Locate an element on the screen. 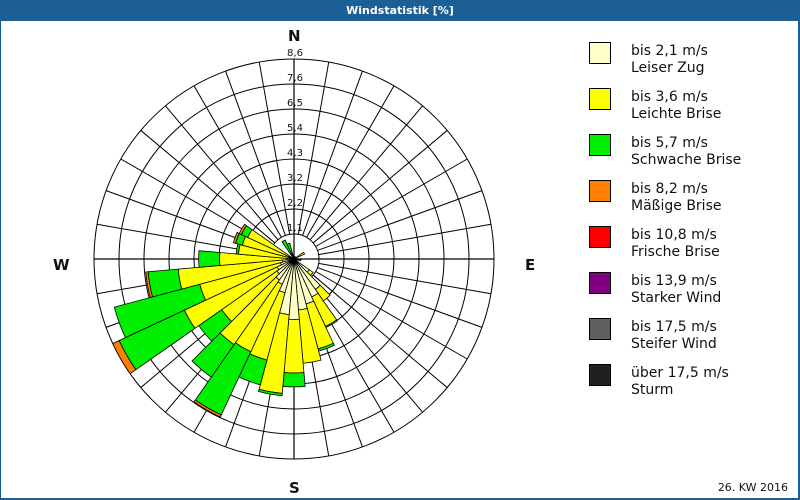 The height and width of the screenshot is (500, 800). legend-item: bis 10,8 m/s Frische Brise is located at coordinates (689, 249).